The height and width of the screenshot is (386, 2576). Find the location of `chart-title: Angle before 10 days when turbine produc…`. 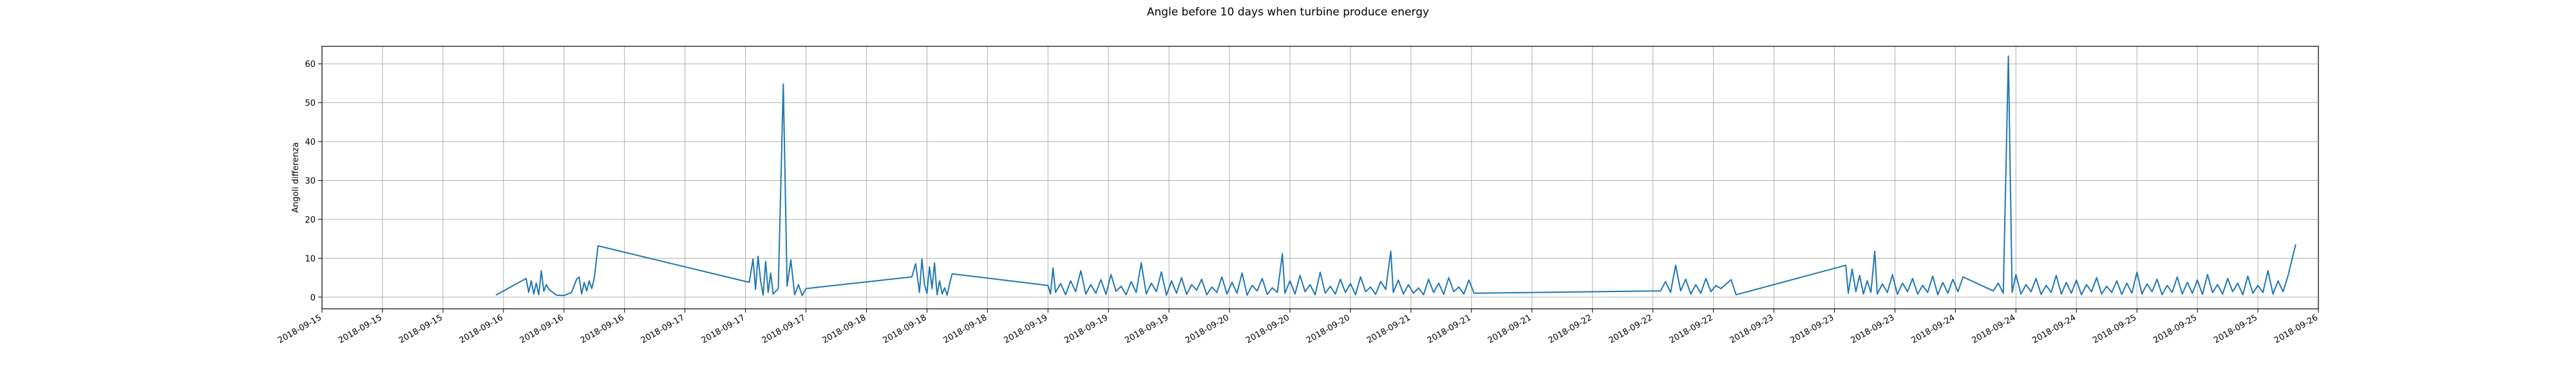

chart-title: Angle before 10 days when turbine produc… is located at coordinates (1288, 12).